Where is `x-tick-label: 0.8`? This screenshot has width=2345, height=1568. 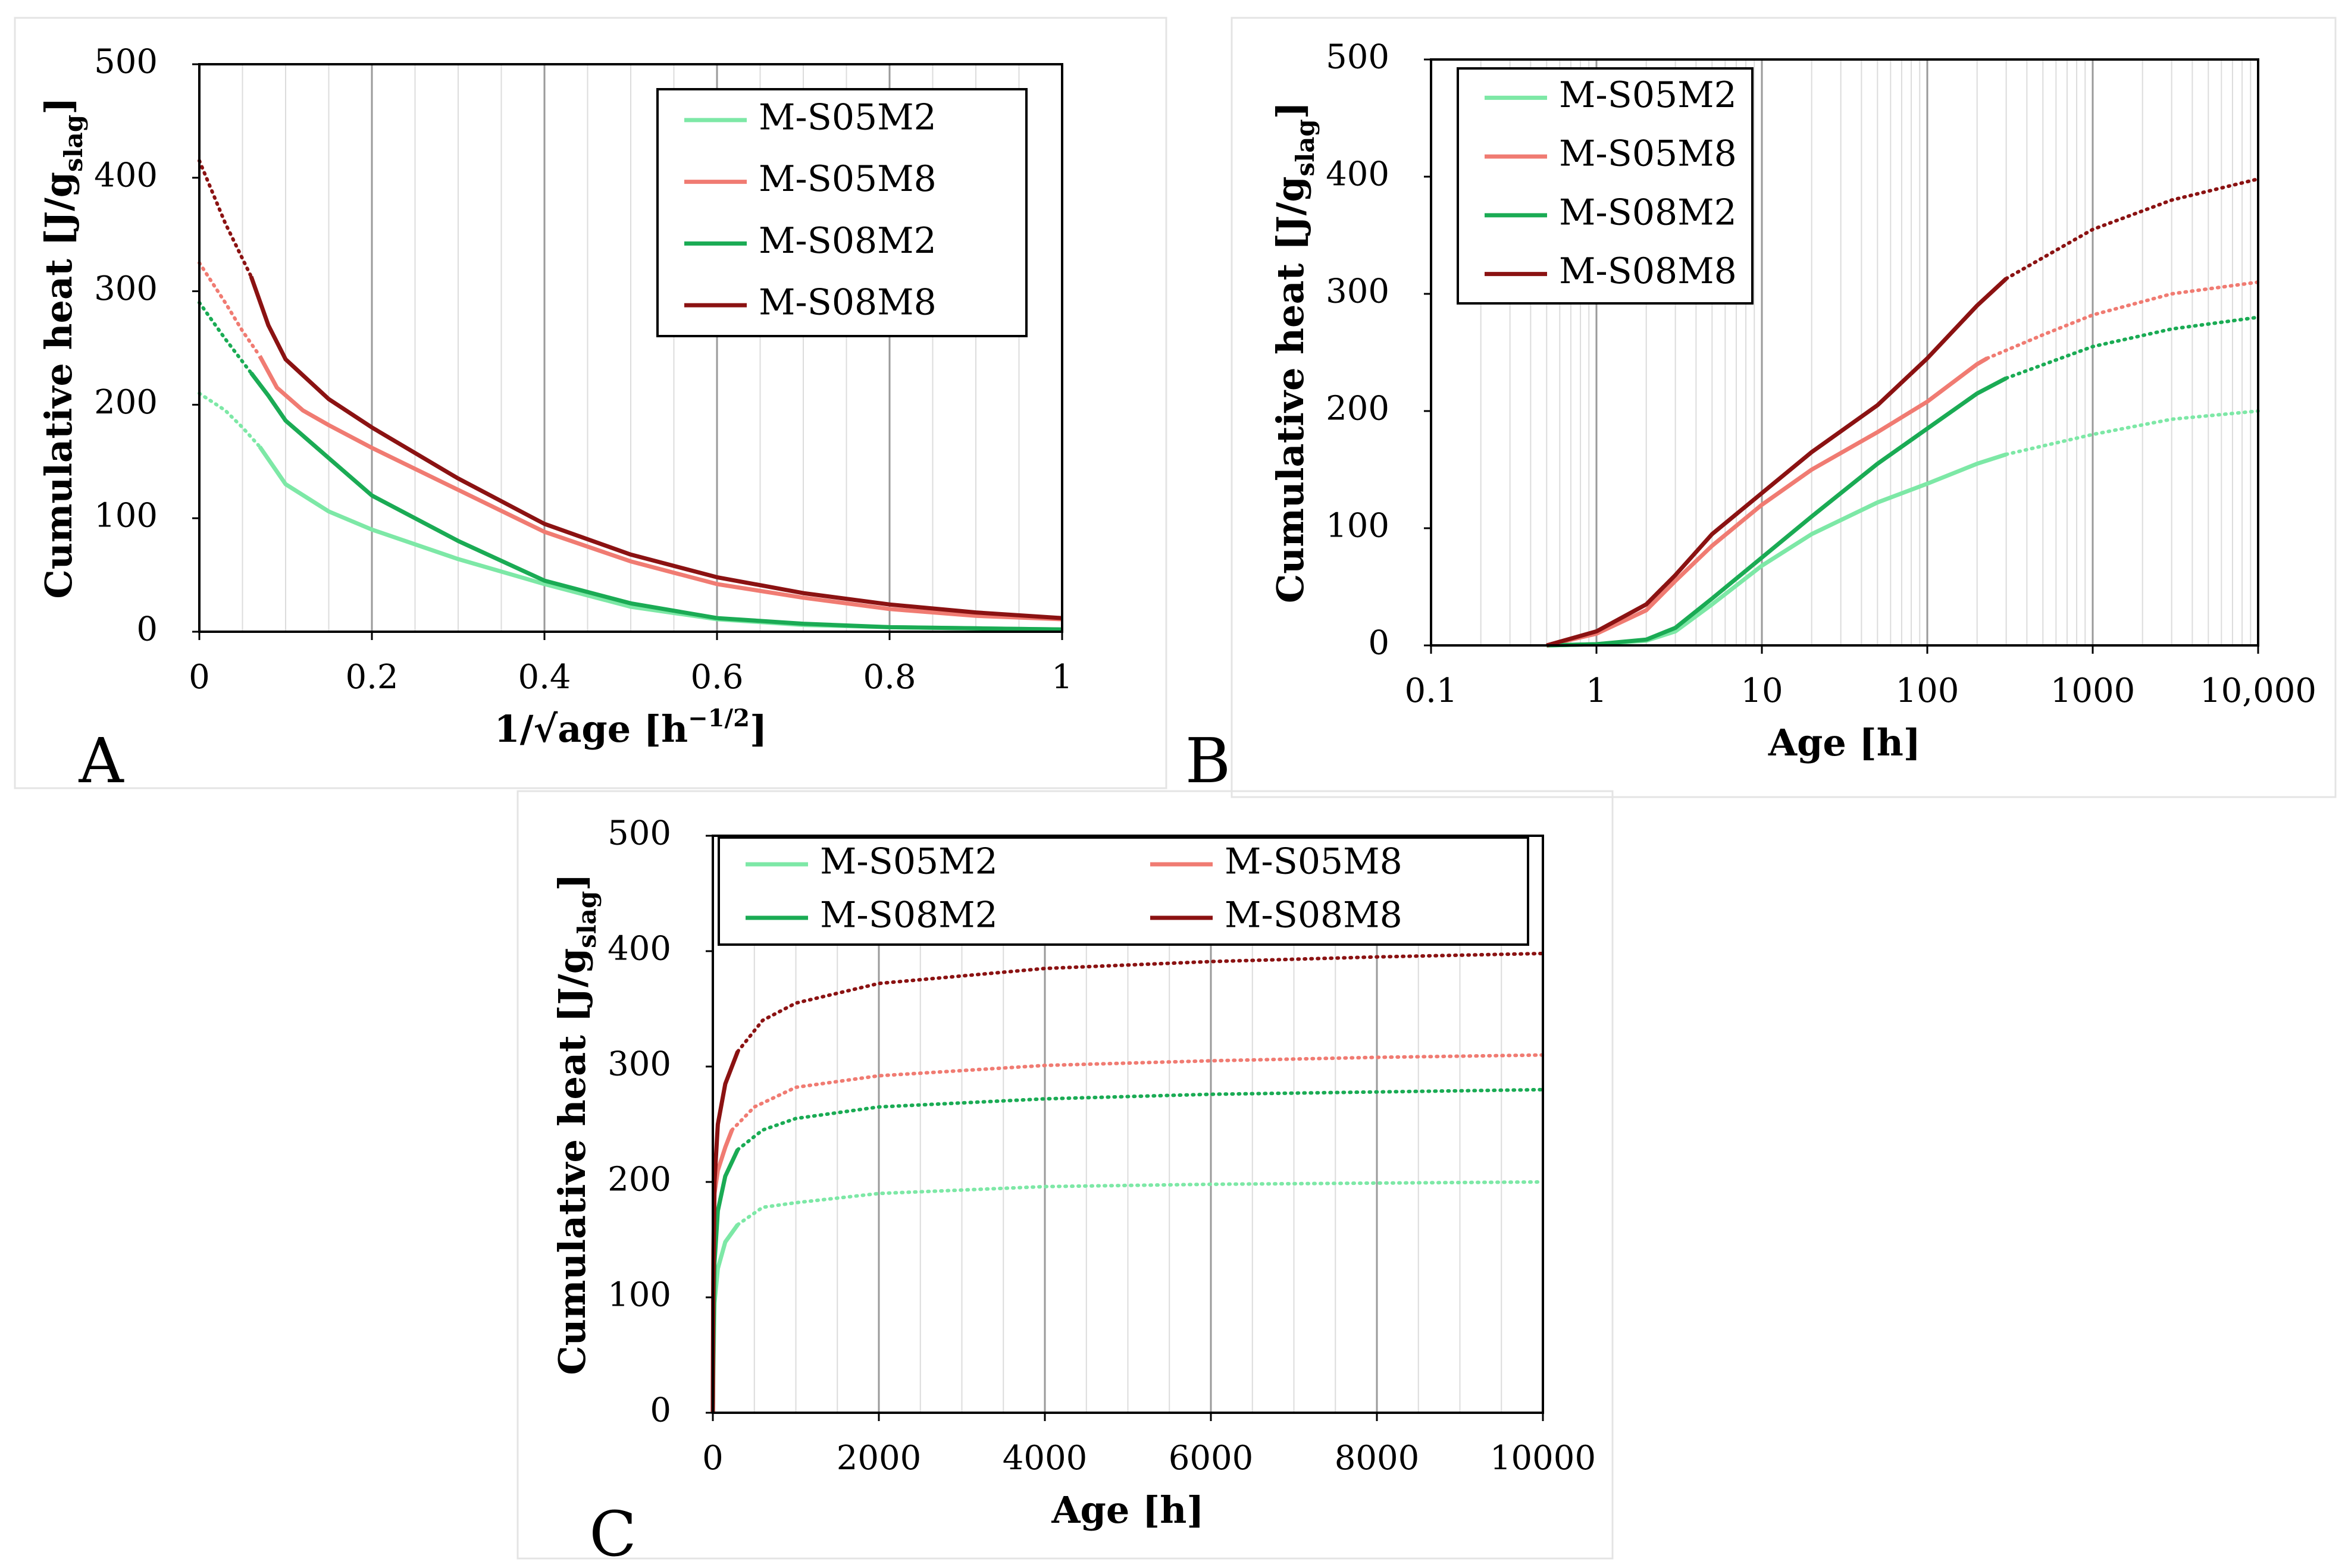 x-tick-label: 0.8 is located at coordinates (889, 677).